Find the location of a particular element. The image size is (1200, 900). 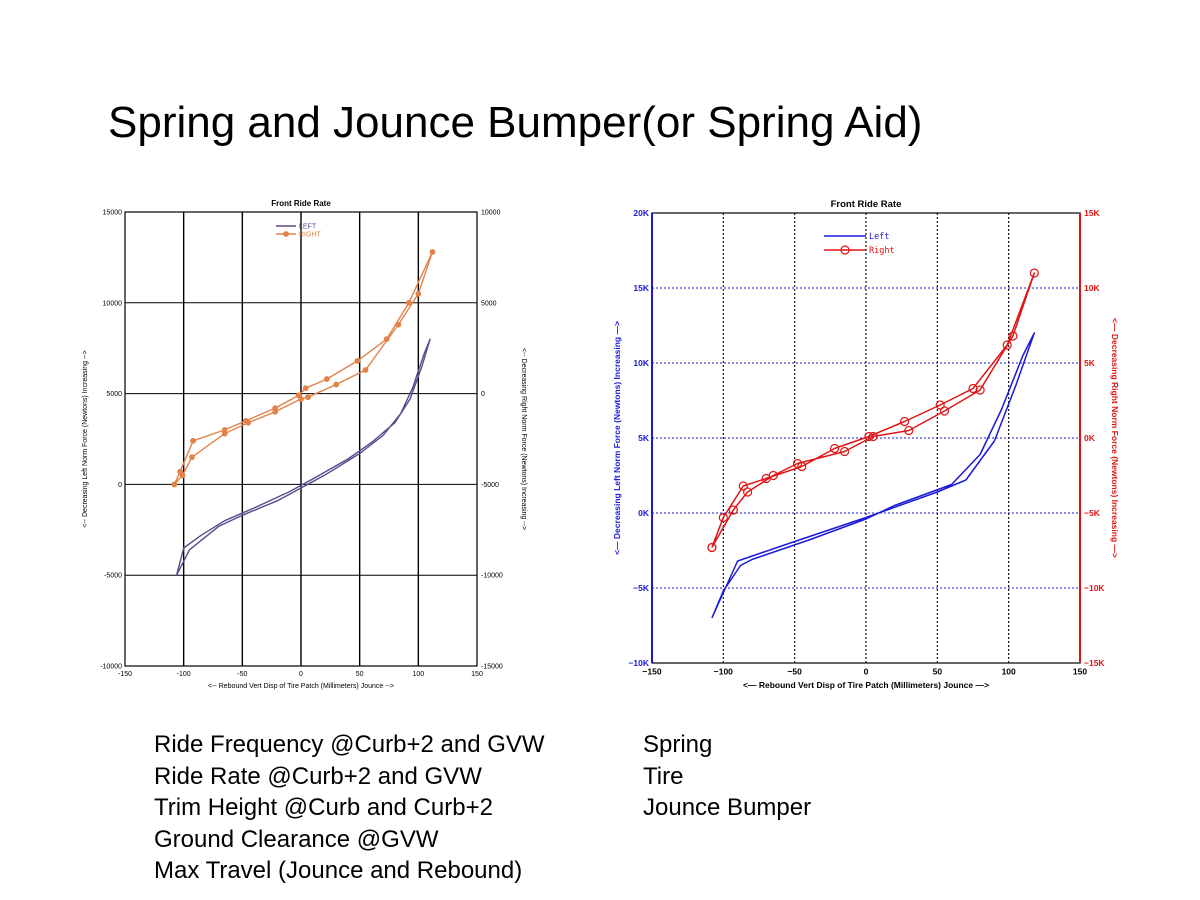

y-right-tick-label: -10000 is located at coordinates (492, 576).